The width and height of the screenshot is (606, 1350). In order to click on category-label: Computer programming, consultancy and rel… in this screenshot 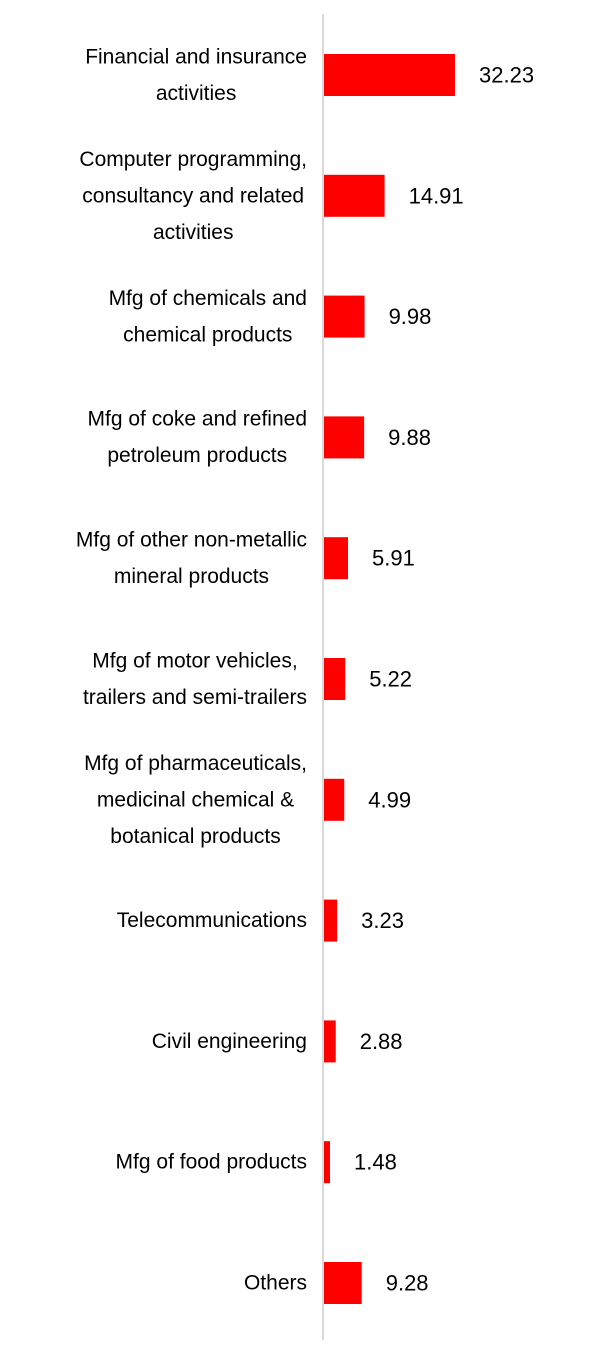, I will do `click(193, 196)`.